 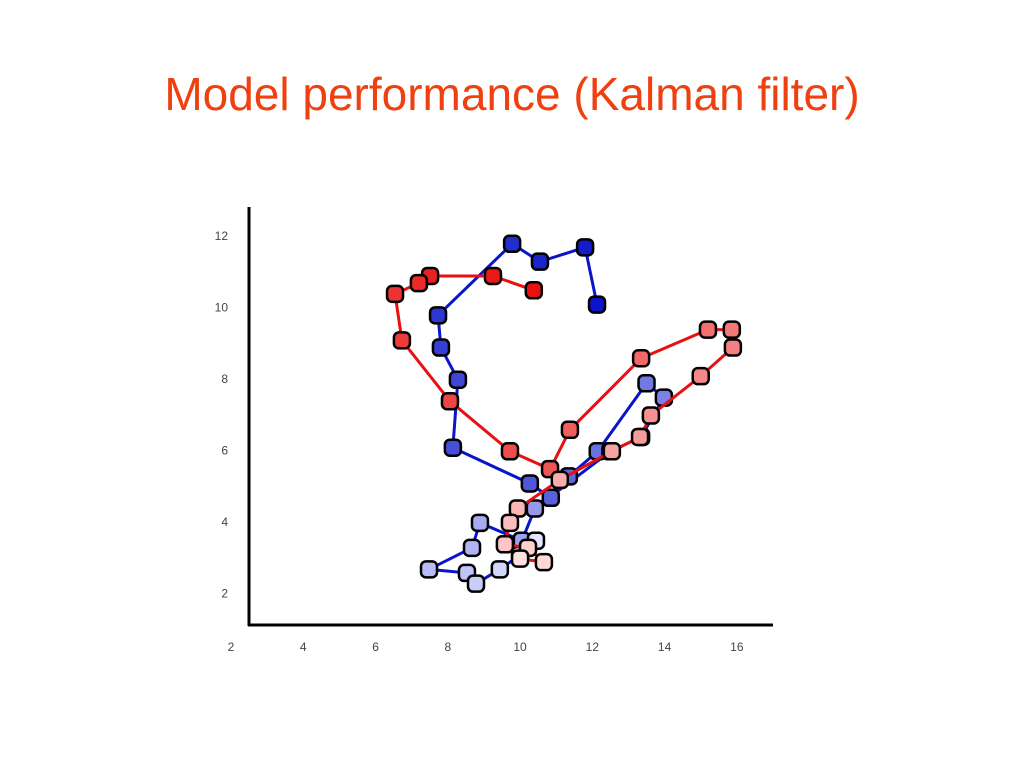 I want to click on y-tick-label: 12, so click(x=222, y=236).